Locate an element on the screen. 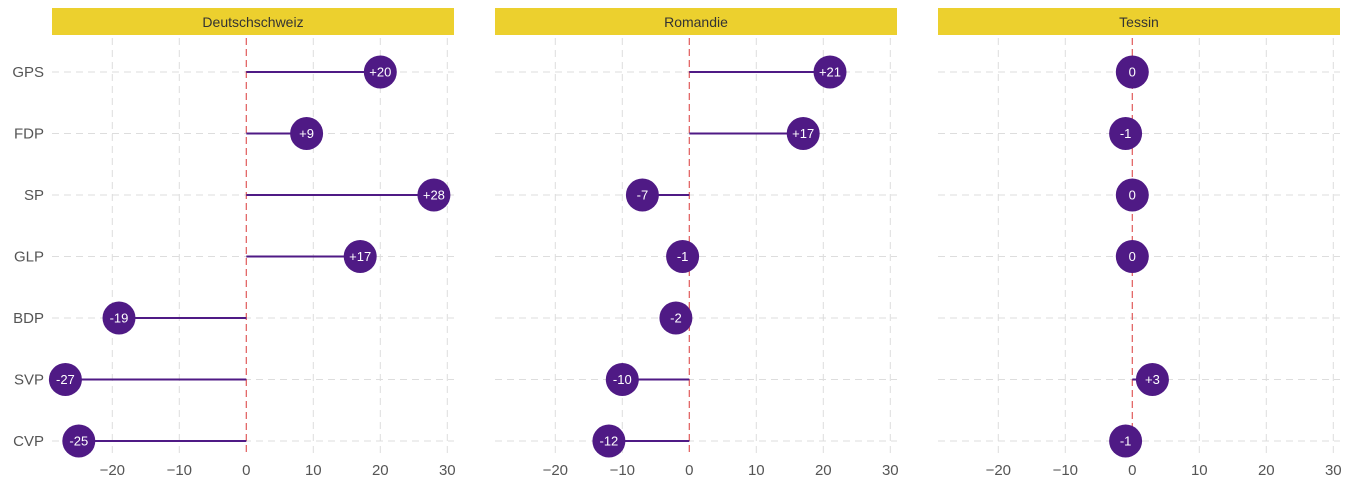 The width and height of the screenshot is (1346, 499). data-label: -19 is located at coordinates (119, 318).